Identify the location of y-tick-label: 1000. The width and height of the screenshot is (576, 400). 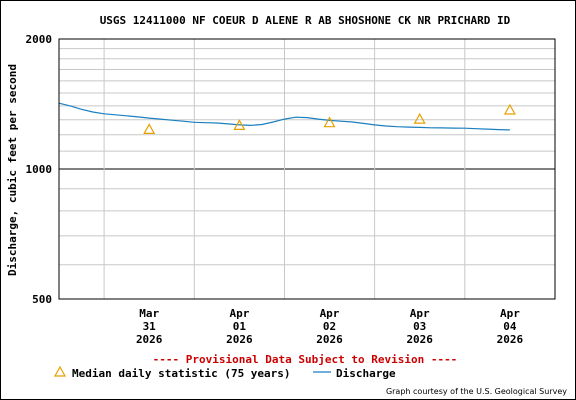
(39, 169).